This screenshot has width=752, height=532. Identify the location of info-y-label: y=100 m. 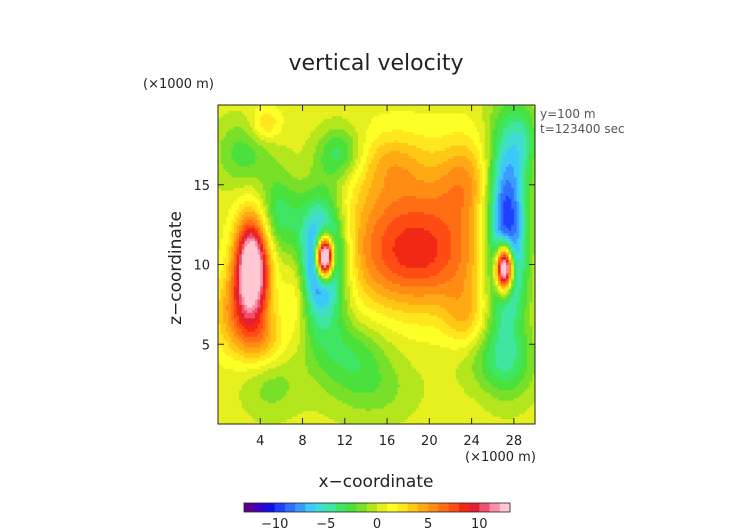
(568, 114).